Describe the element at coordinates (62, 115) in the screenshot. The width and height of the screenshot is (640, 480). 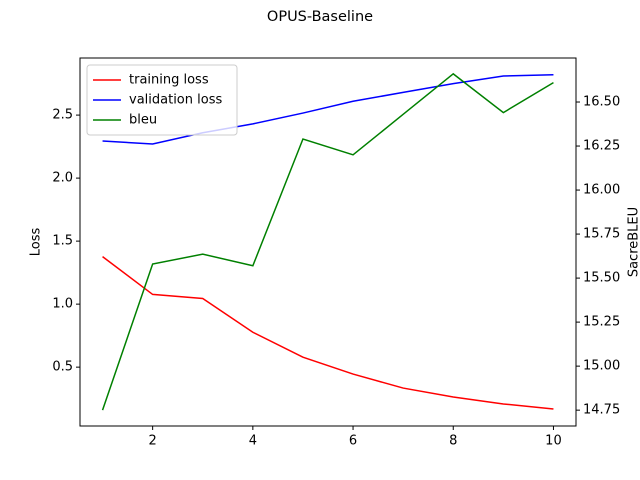
I see `y-tick-label: 2.5` at that location.